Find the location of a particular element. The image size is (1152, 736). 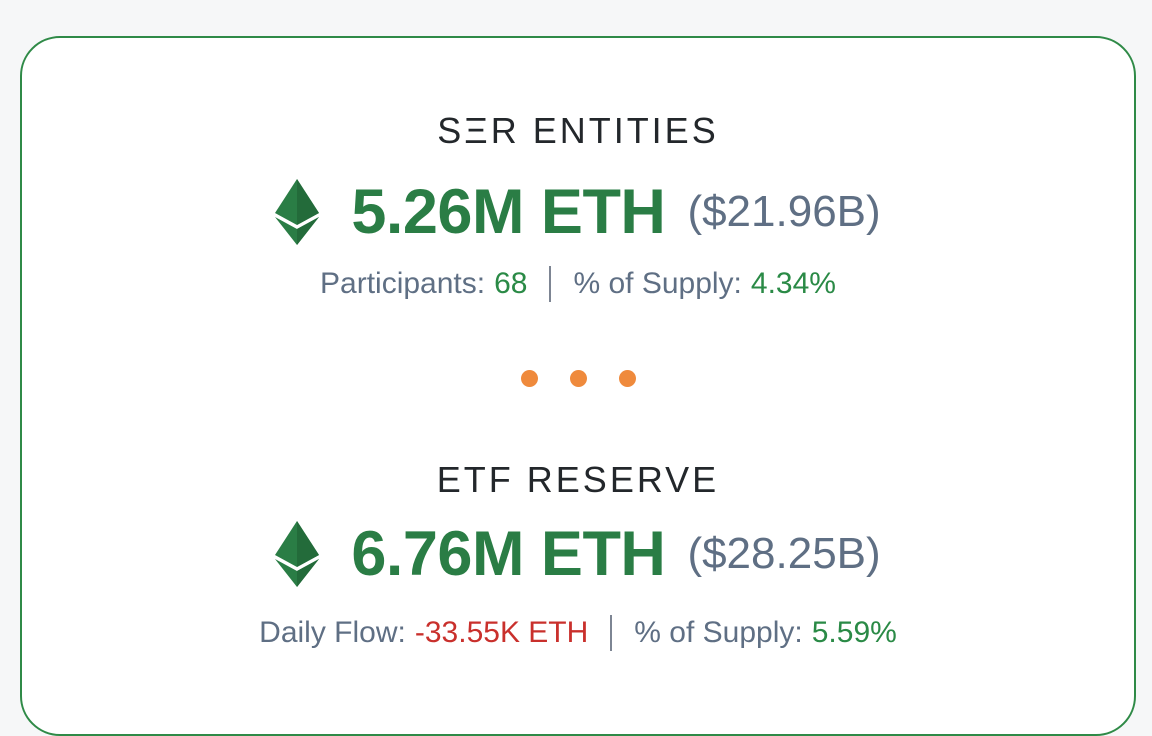

ser-entities-stats-row: Participants: 68 % of Supply: 4.34% is located at coordinates (578, 284).